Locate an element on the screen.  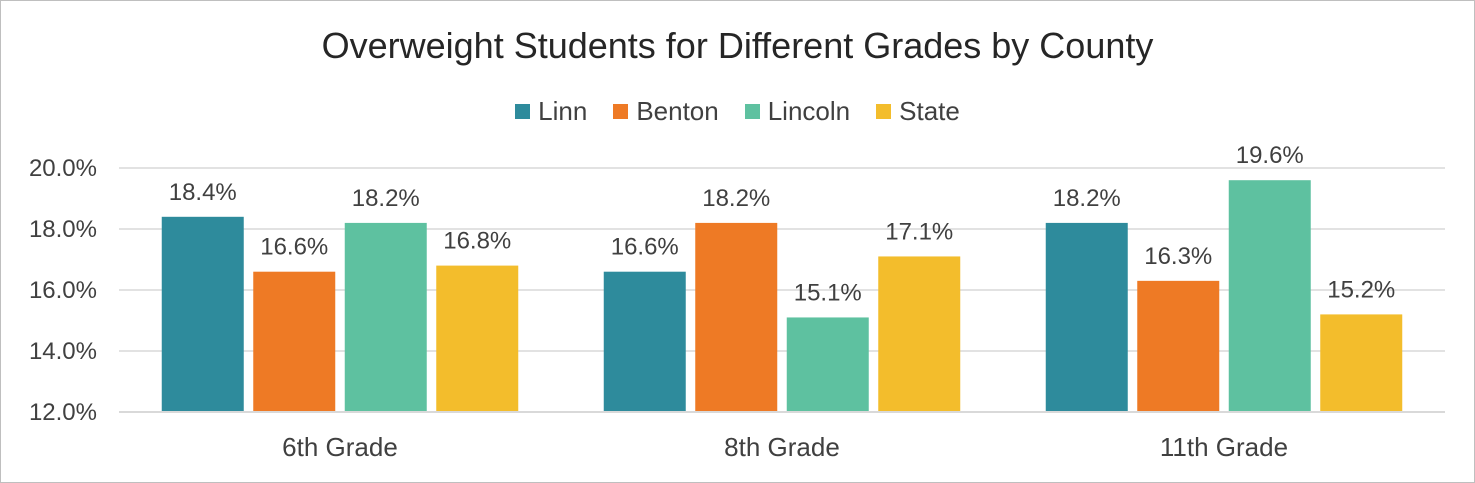
data-label-lincoln-8th-grade: 15.1% is located at coordinates (828, 292).